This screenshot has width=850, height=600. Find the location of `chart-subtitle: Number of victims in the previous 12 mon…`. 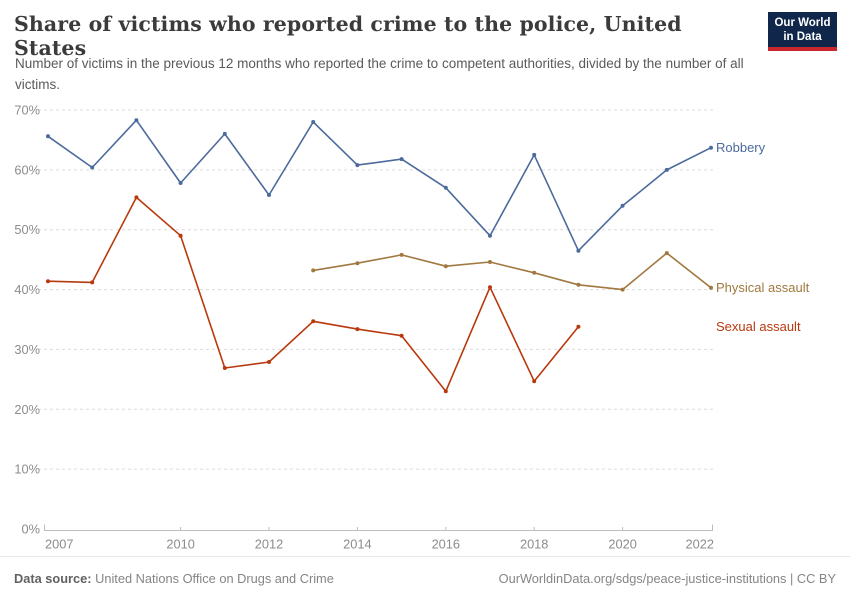

chart-subtitle: Number of victims in the previous 12 mon… is located at coordinates (379, 74).